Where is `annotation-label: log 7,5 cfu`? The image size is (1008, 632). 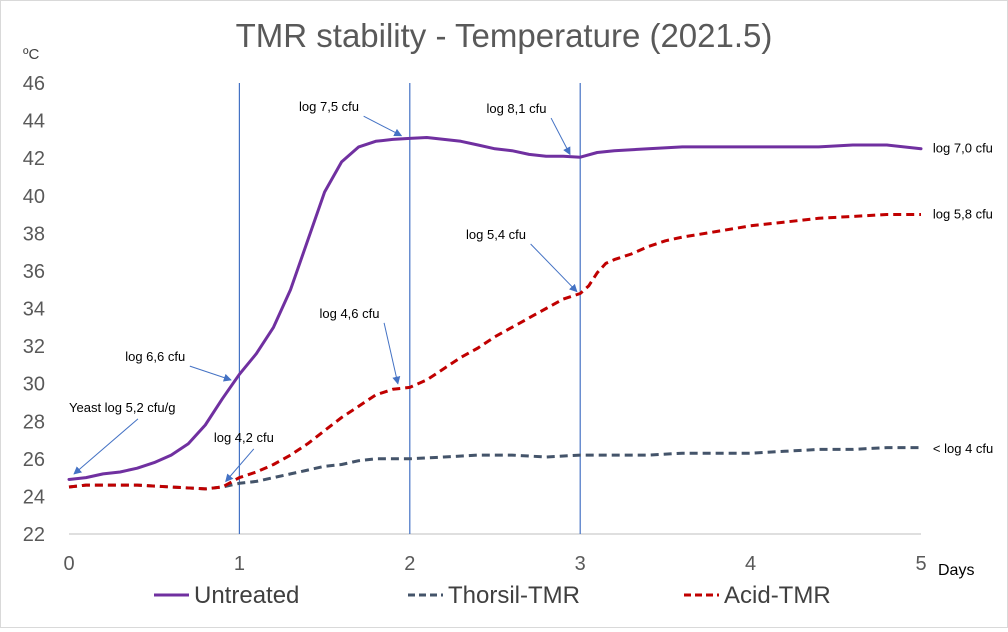 annotation-label: log 7,5 cfu is located at coordinates (329, 106).